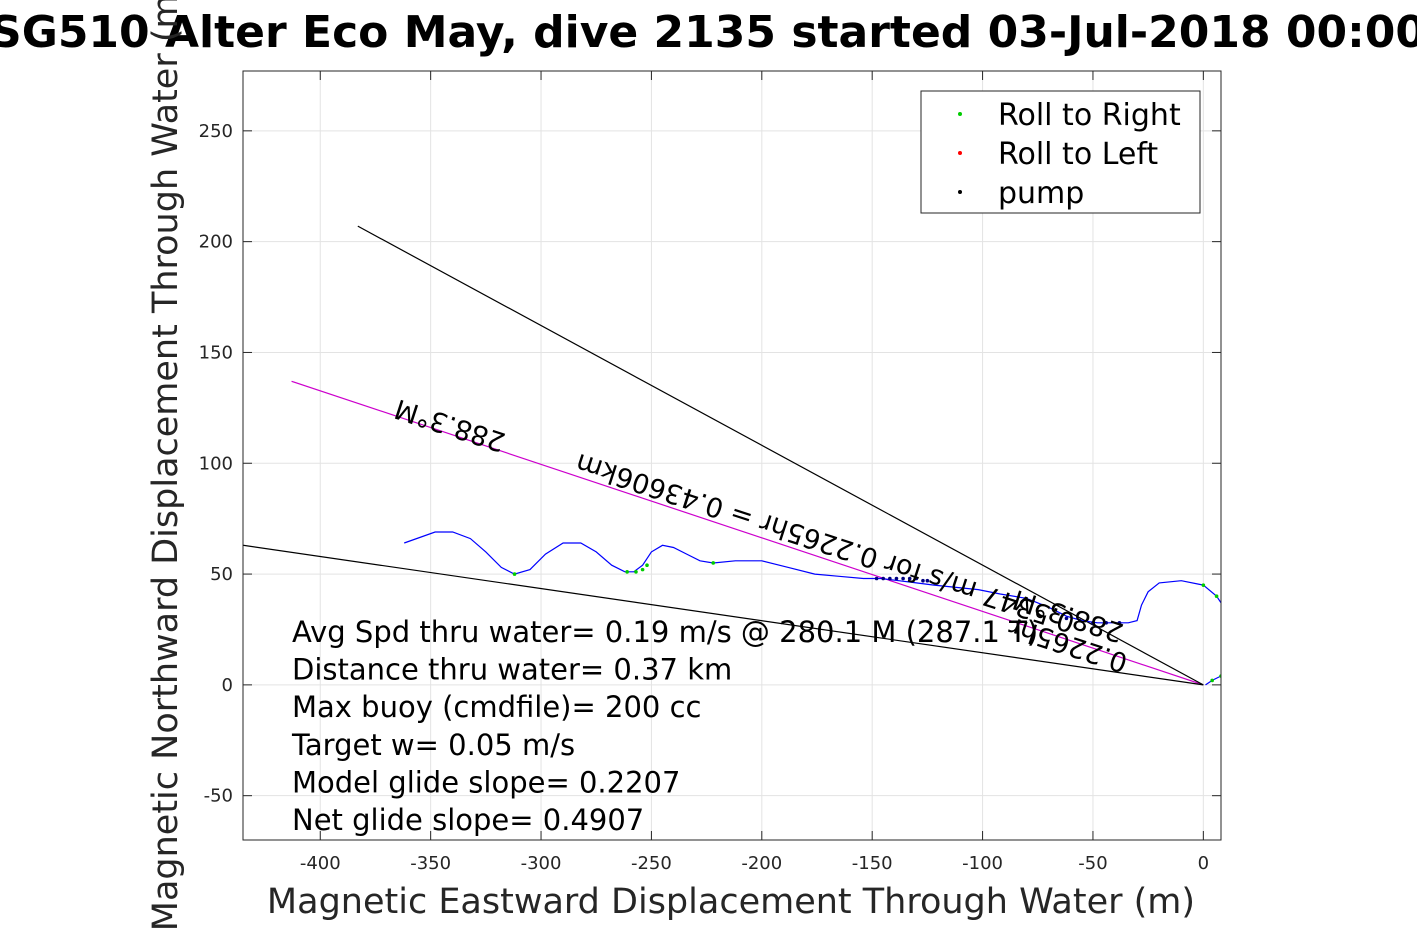 The image size is (1417, 945). I want to click on y-tick-label: -50, so click(218, 796).